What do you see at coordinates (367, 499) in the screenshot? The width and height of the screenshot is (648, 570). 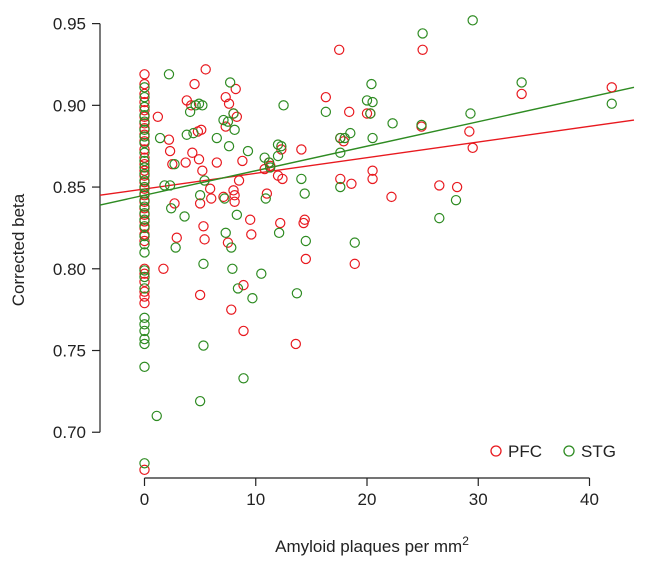 I see `x-tick-label: 20` at bounding box center [367, 499].